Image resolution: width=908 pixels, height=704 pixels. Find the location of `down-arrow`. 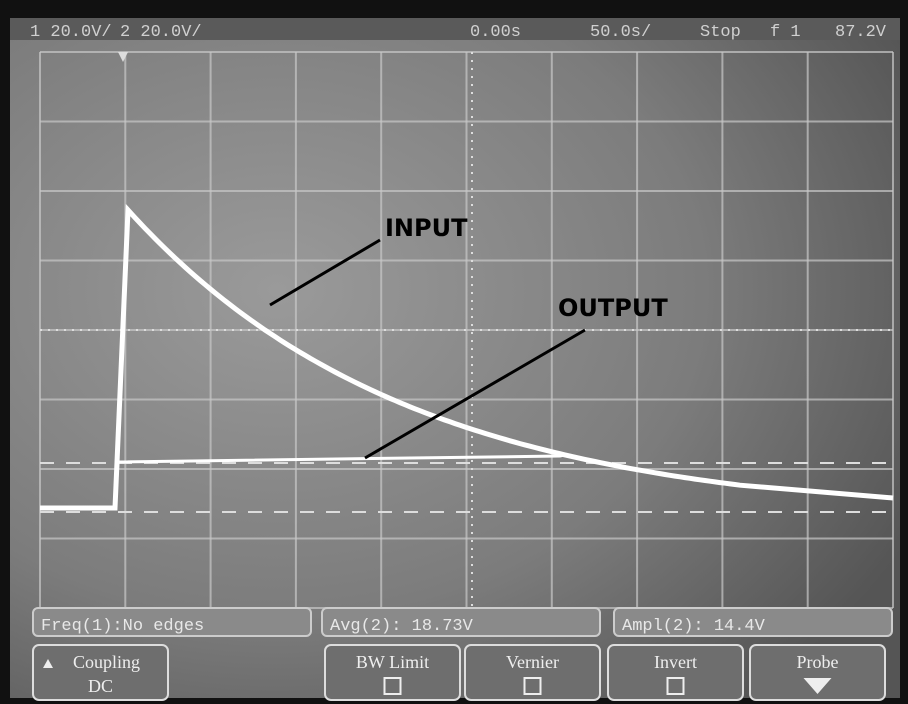

down-arrow is located at coordinates (817, 686).